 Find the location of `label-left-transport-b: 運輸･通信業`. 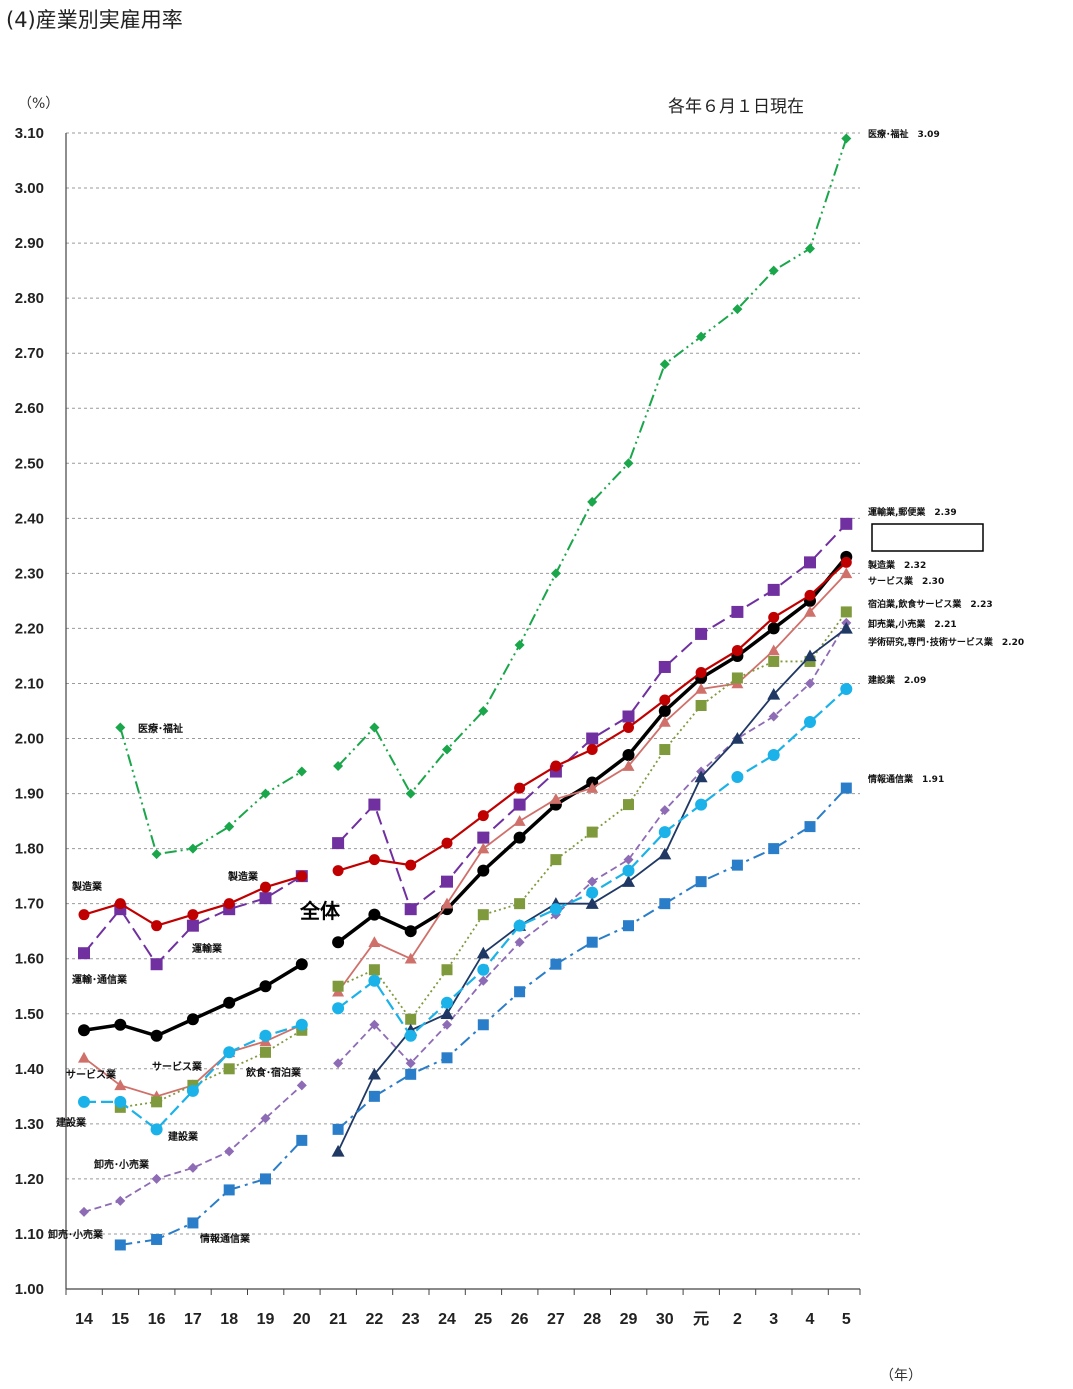

label-left-transport-b: 運輸･通信業 is located at coordinates (100, 979).